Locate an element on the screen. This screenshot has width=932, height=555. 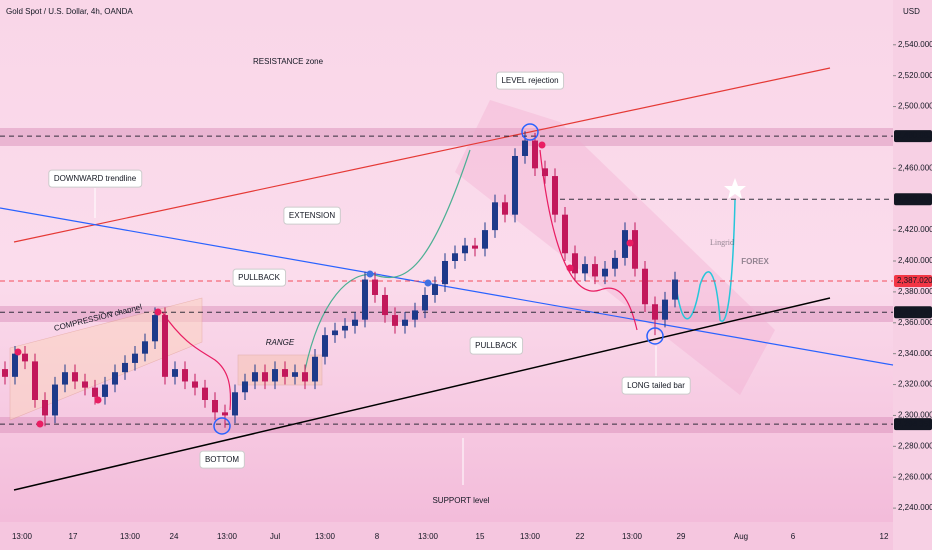
price-level-label: 2,480.883 is located at coordinates (914, 135).